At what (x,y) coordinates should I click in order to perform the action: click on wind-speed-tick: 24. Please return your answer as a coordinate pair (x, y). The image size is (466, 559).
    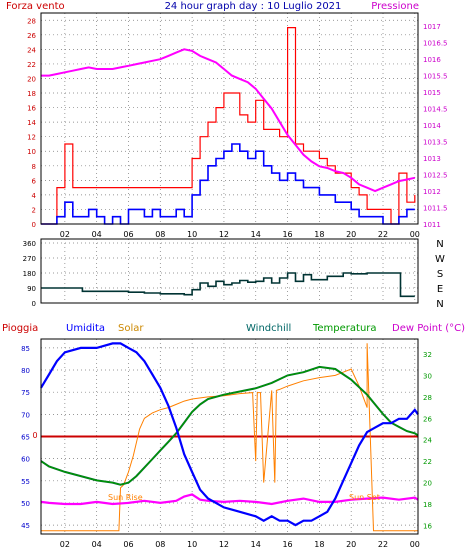
    Looking at the image, I should click on (31, 50).